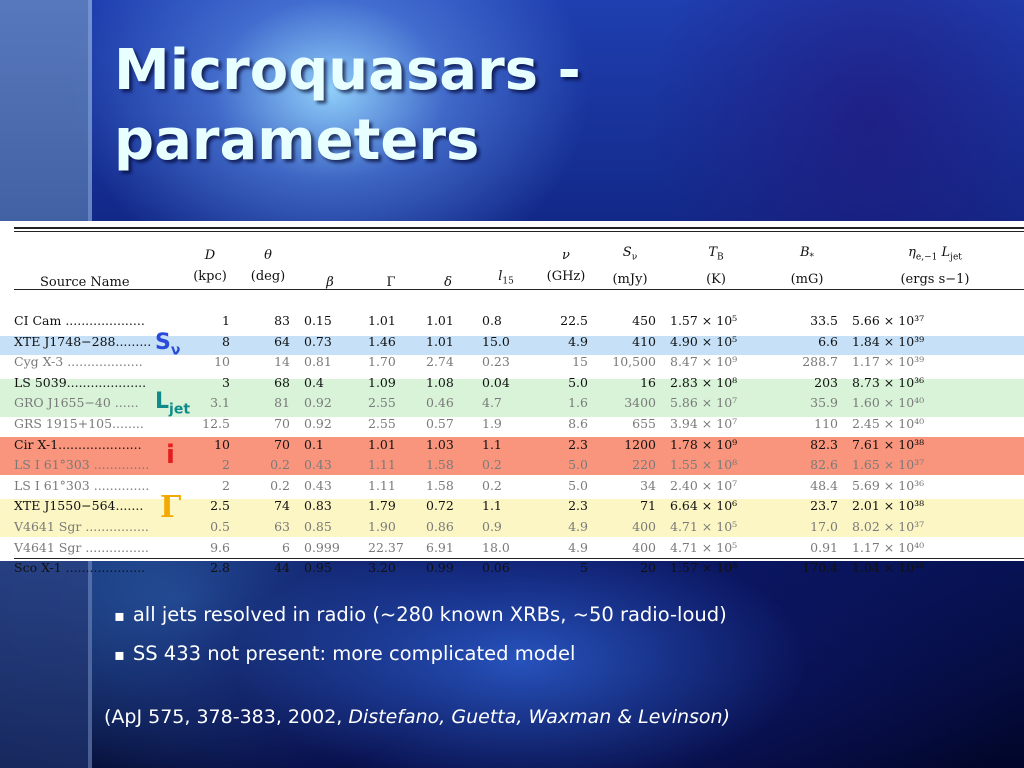  What do you see at coordinates (704, 403) in the screenshot?
I see `table-cell: 5.86 × 10⁷` at bounding box center [704, 403].